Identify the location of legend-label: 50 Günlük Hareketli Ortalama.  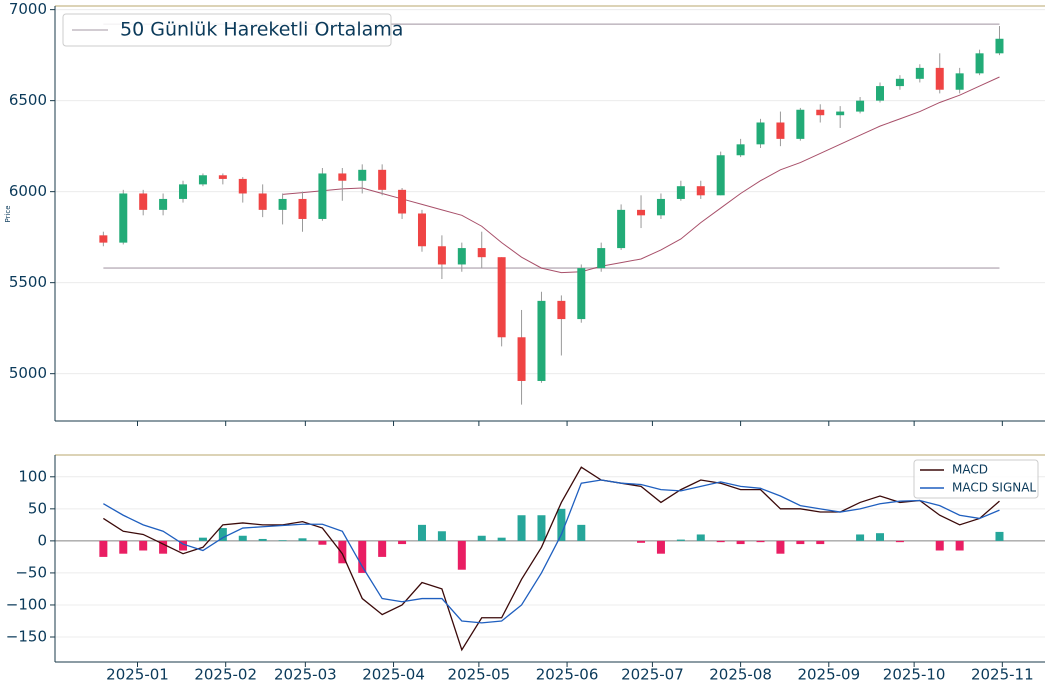
(261, 30).